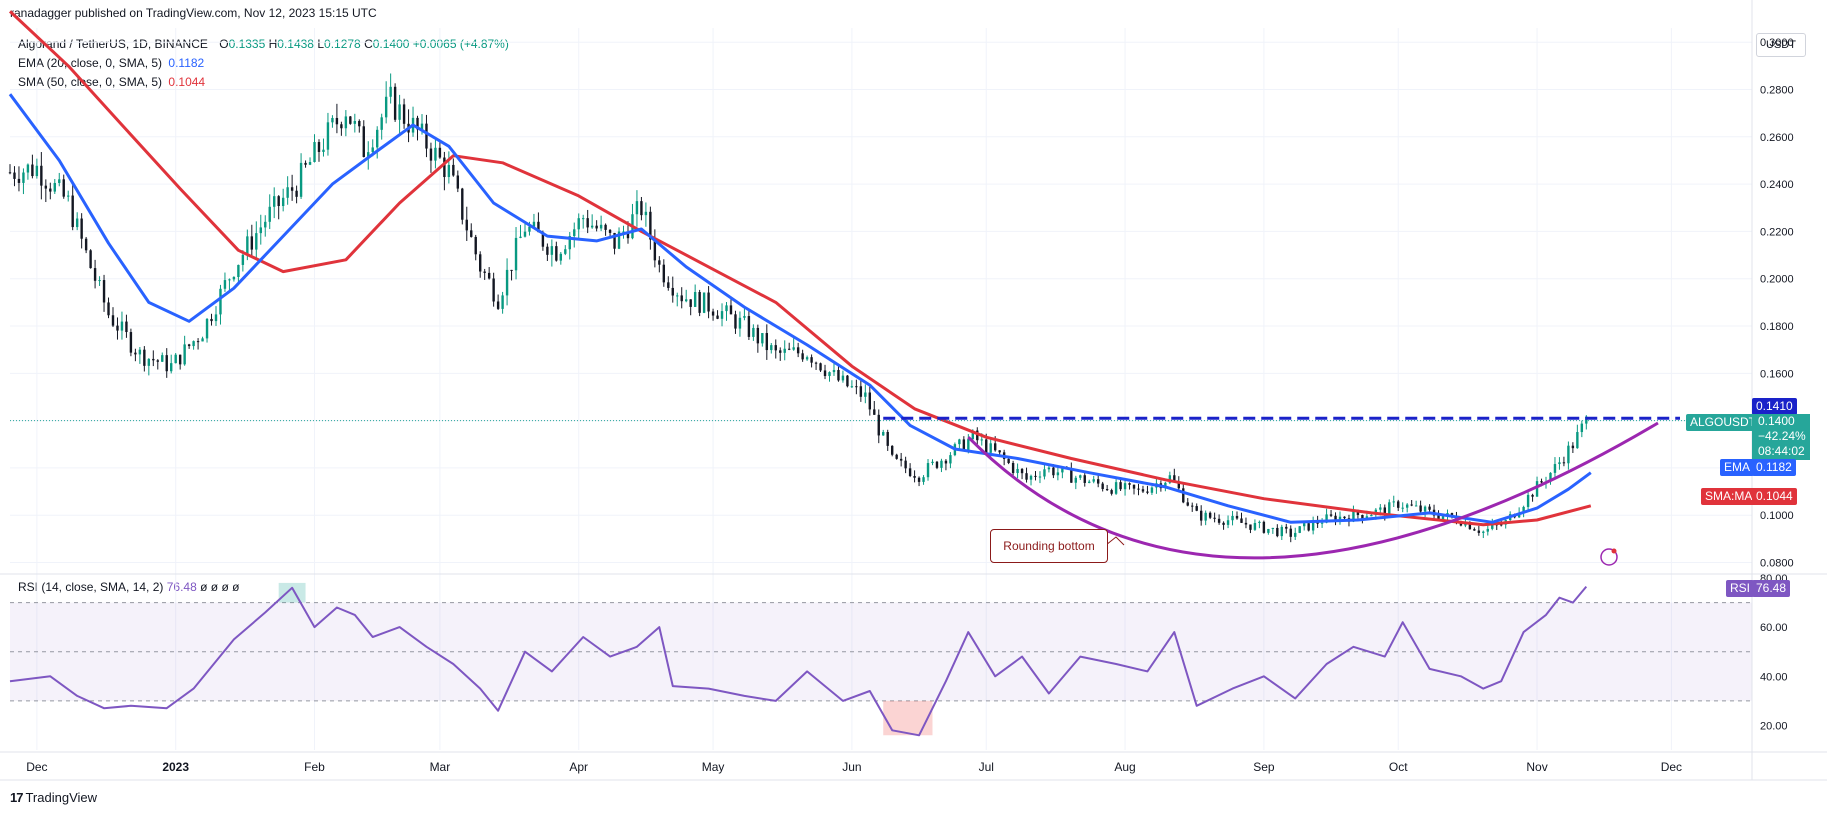  I want to click on time-tick-label: Dec, so click(1671, 767).